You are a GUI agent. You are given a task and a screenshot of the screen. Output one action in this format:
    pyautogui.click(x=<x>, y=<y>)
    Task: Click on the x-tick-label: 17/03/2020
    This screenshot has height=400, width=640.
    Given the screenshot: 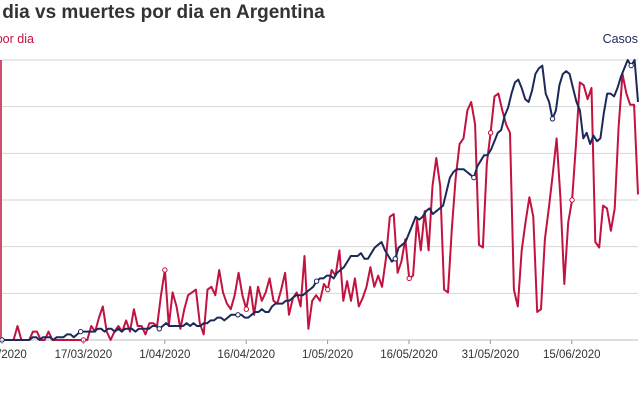 What is the action you would take?
    pyautogui.click(x=84, y=355)
    